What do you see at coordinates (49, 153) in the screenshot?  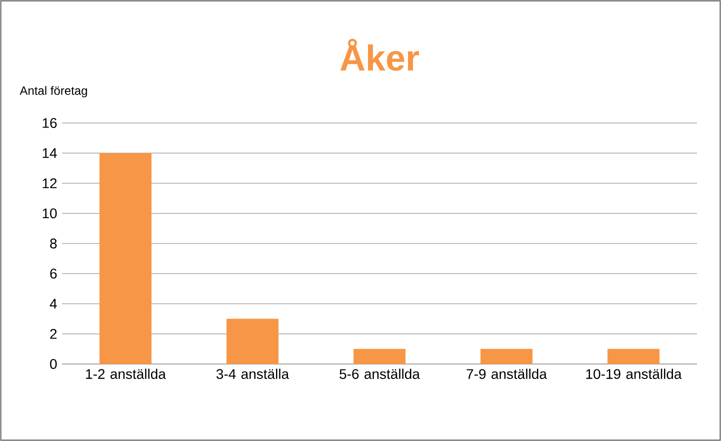 I see `y-tick-label: 14` at bounding box center [49, 153].